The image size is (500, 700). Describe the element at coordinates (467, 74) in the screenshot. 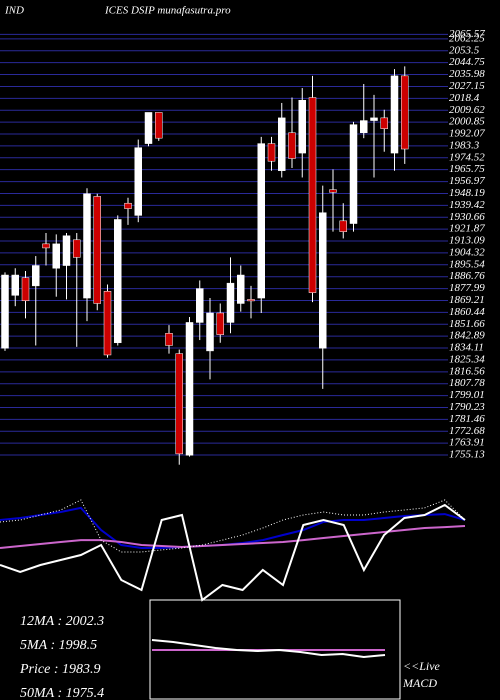

I see `y-tick-label: 2035.98` at that location.